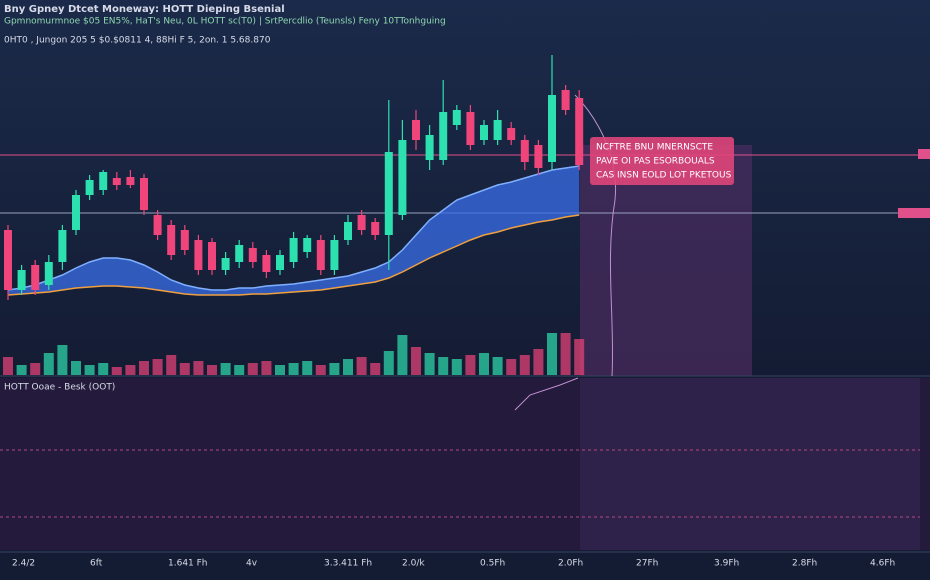 The height and width of the screenshot is (580, 930). I want to click on annotation-text: CAS INSN EOLD LOT PKETOUS, so click(664, 176).